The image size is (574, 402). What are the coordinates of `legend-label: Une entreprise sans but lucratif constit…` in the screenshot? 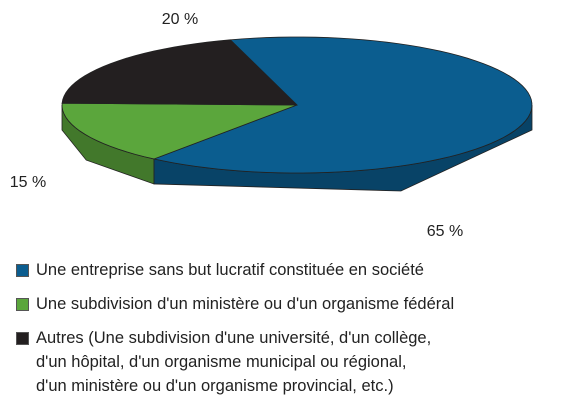 It's located at (230, 270).